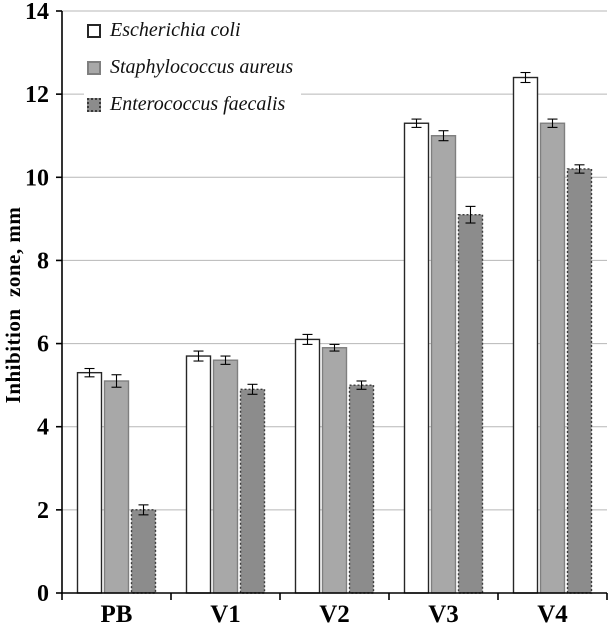  Describe the element at coordinates (13, 305) in the screenshot. I see `y-axis-title: Inhibition zone, mm` at that location.